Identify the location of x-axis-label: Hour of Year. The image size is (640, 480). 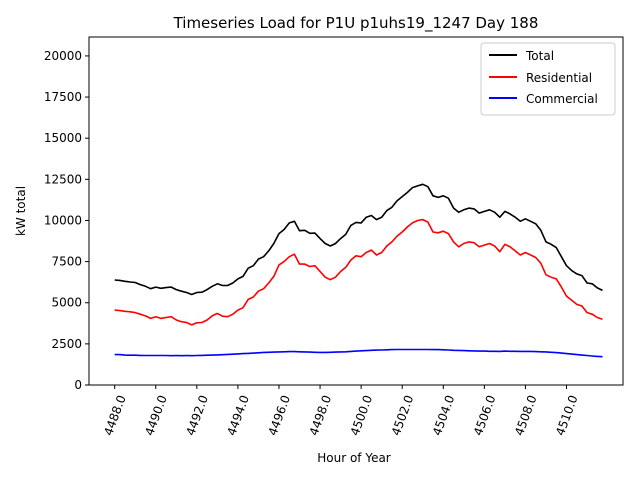
(354, 458).